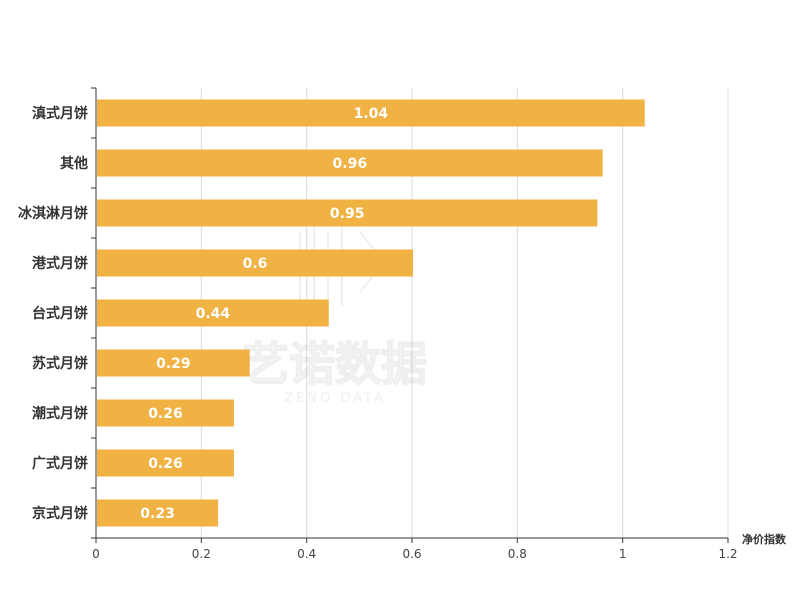  I want to click on bar-value-label: 0.44, so click(213, 314).